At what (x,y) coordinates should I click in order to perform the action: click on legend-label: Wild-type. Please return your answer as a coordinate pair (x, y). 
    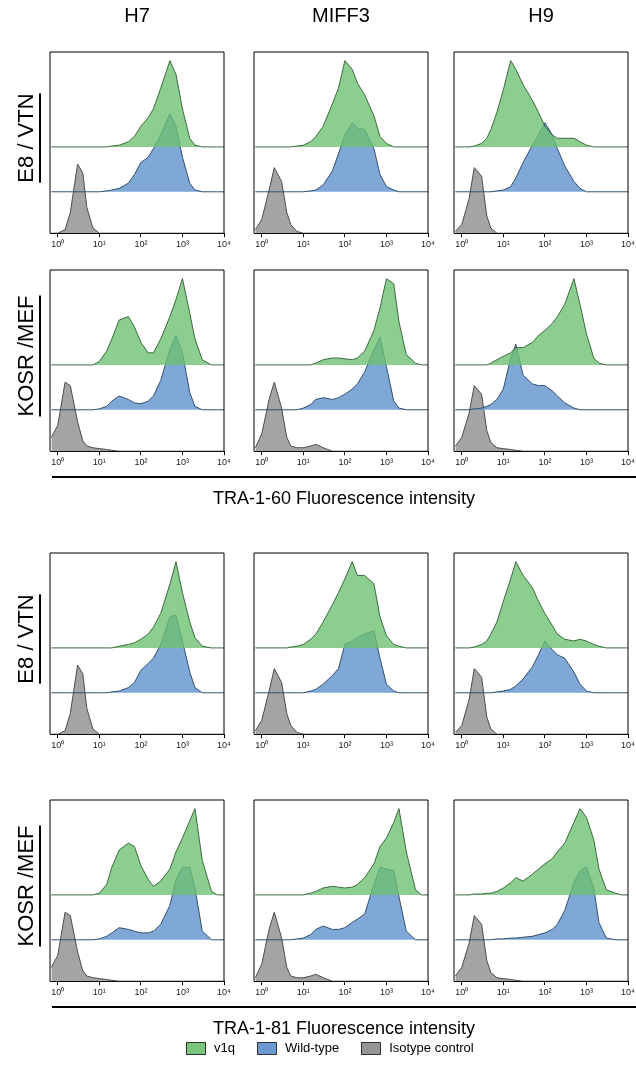
    Looking at the image, I should click on (311, 1048).